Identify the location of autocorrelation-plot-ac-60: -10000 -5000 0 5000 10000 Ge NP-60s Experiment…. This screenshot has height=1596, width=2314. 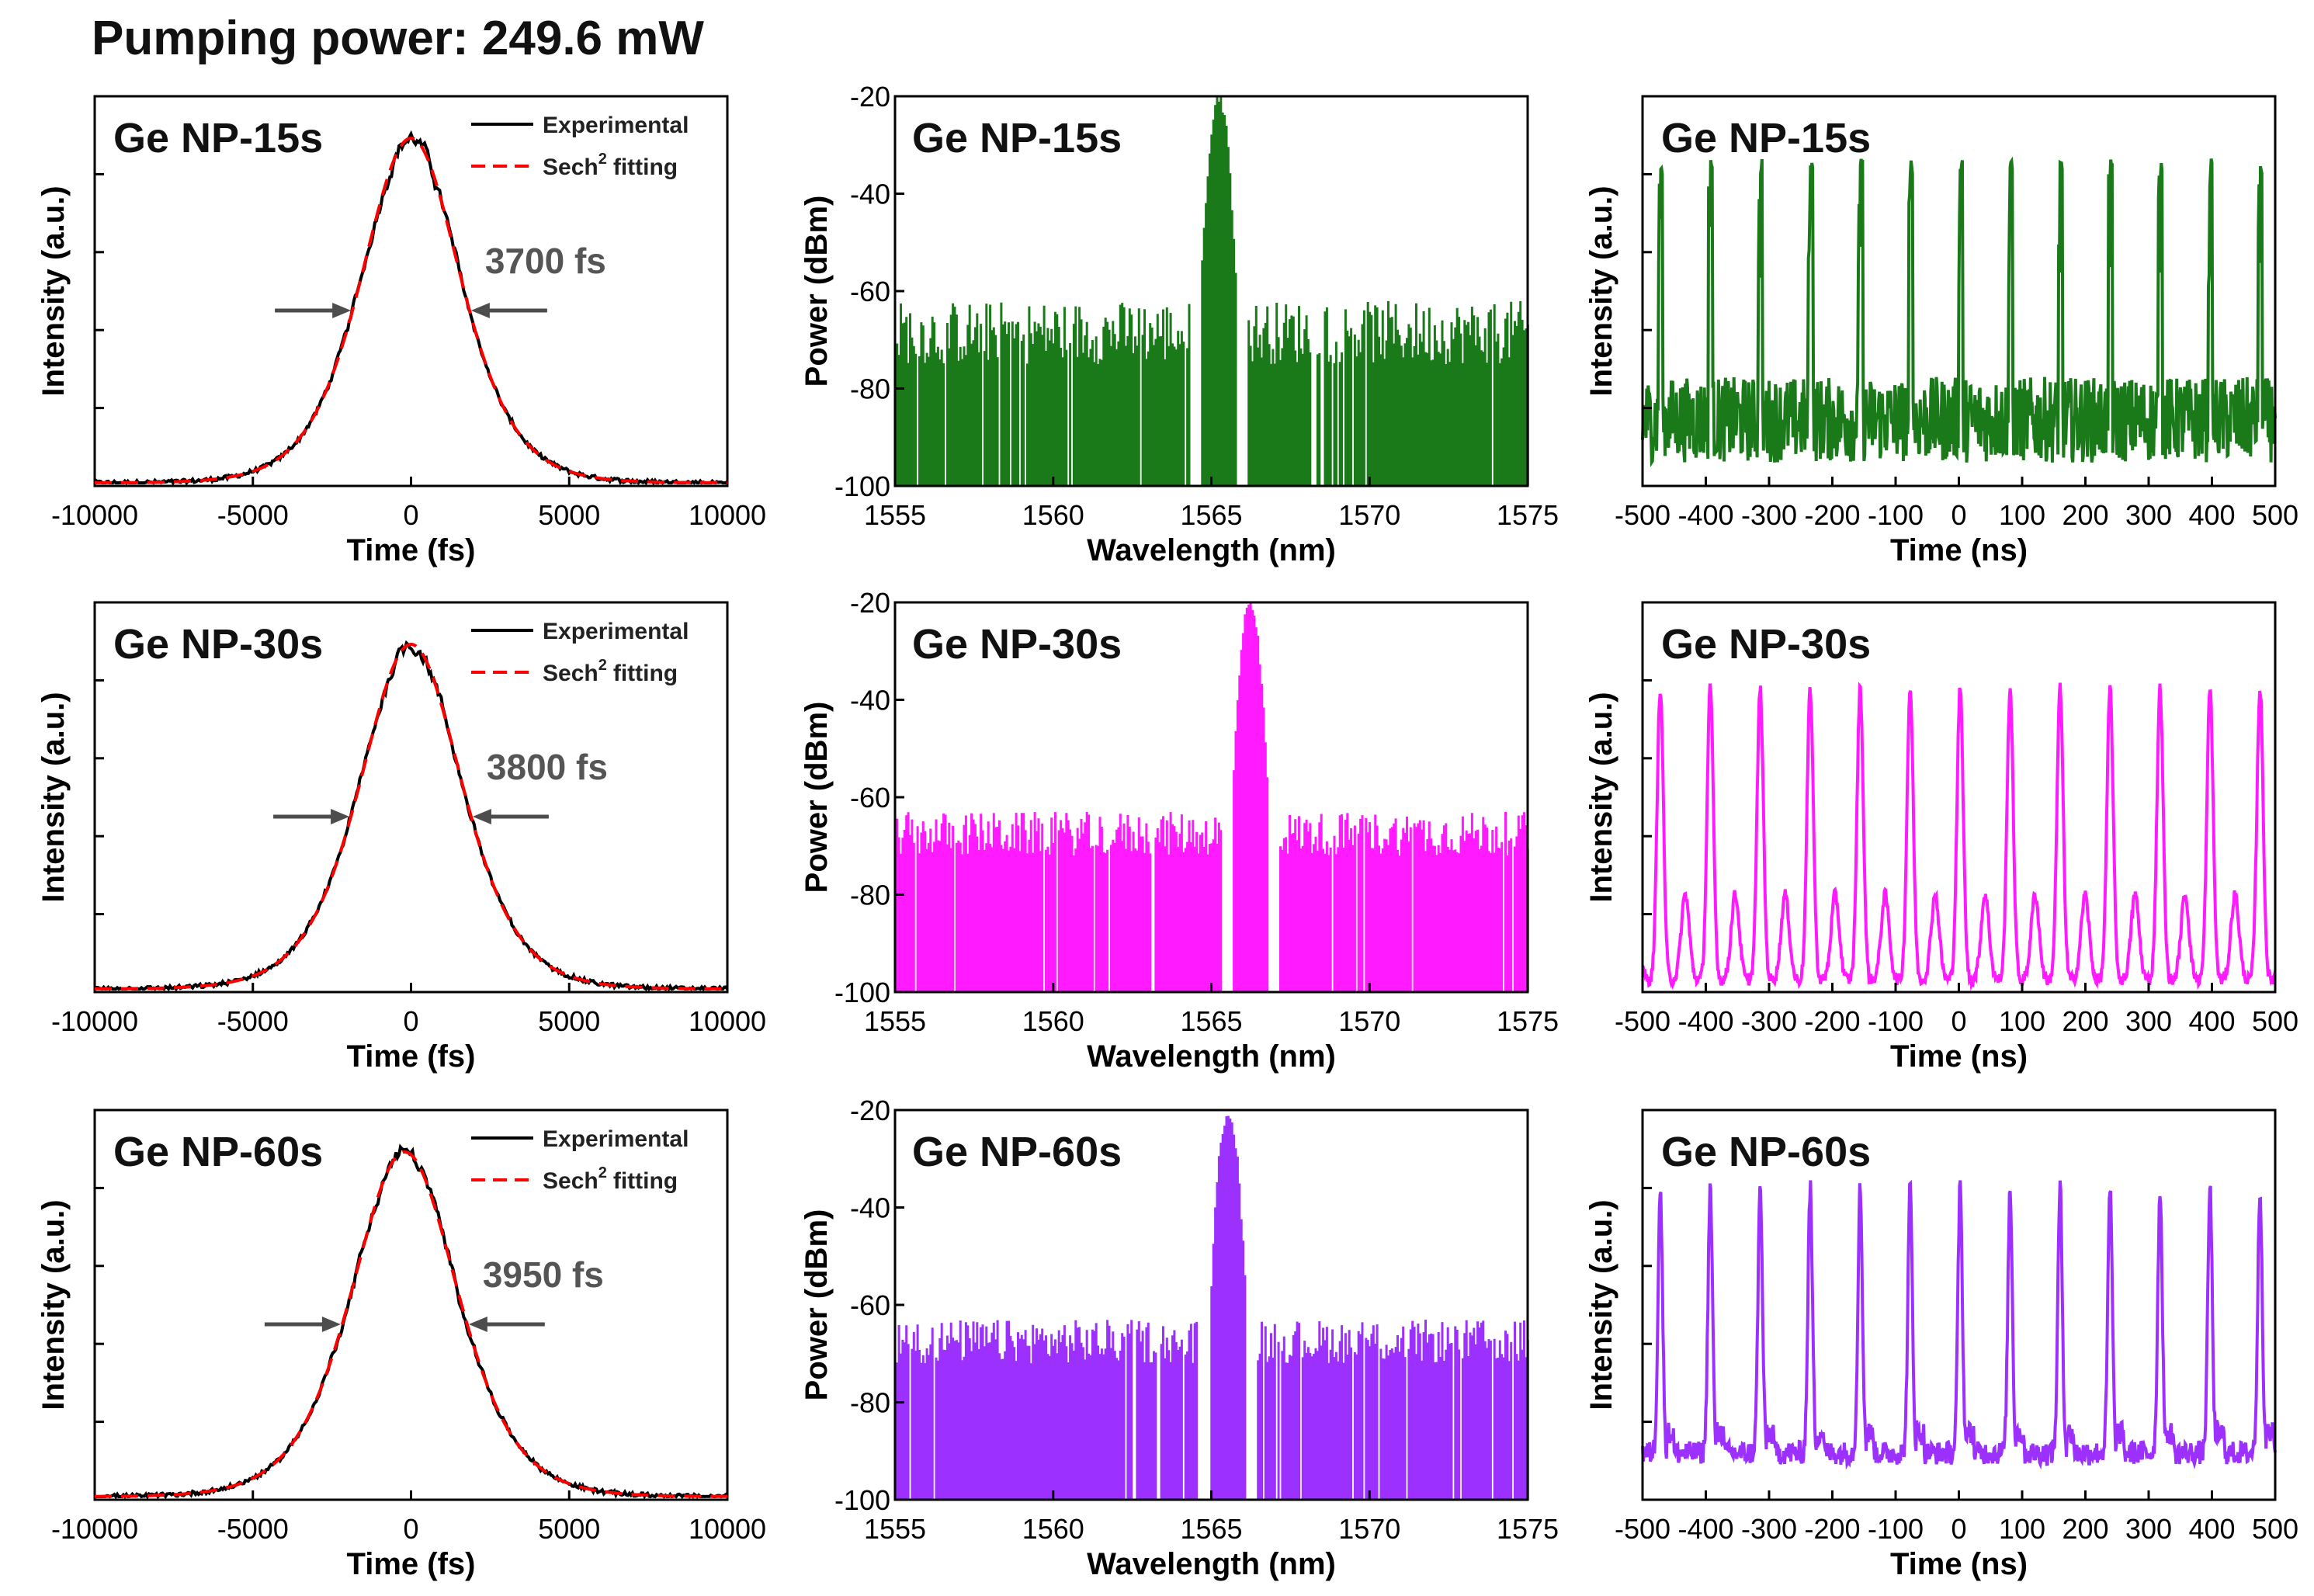
(401, 1345).